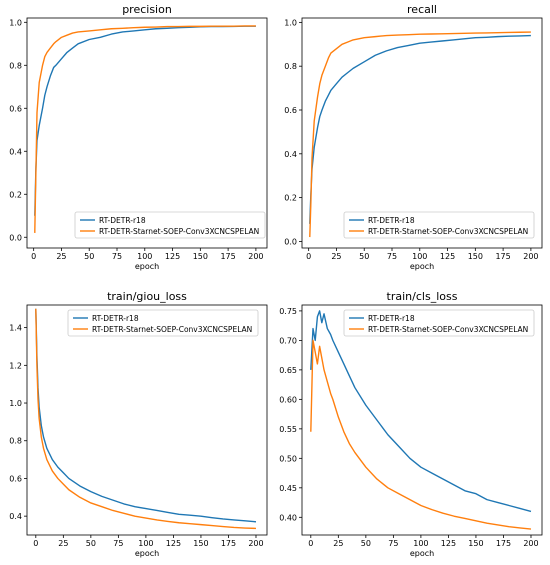  Describe the element at coordinates (288, 340) in the screenshot. I see `y-tick-label: 0.70` at that location.